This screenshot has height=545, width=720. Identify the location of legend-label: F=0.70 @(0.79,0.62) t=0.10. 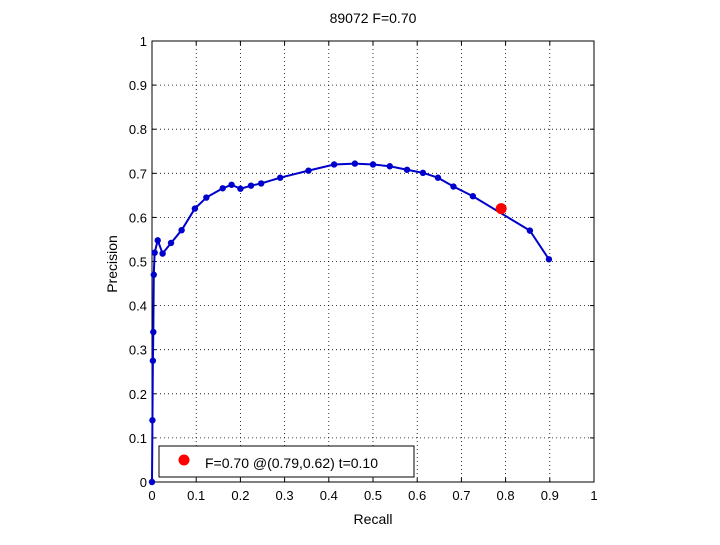
(291, 463).